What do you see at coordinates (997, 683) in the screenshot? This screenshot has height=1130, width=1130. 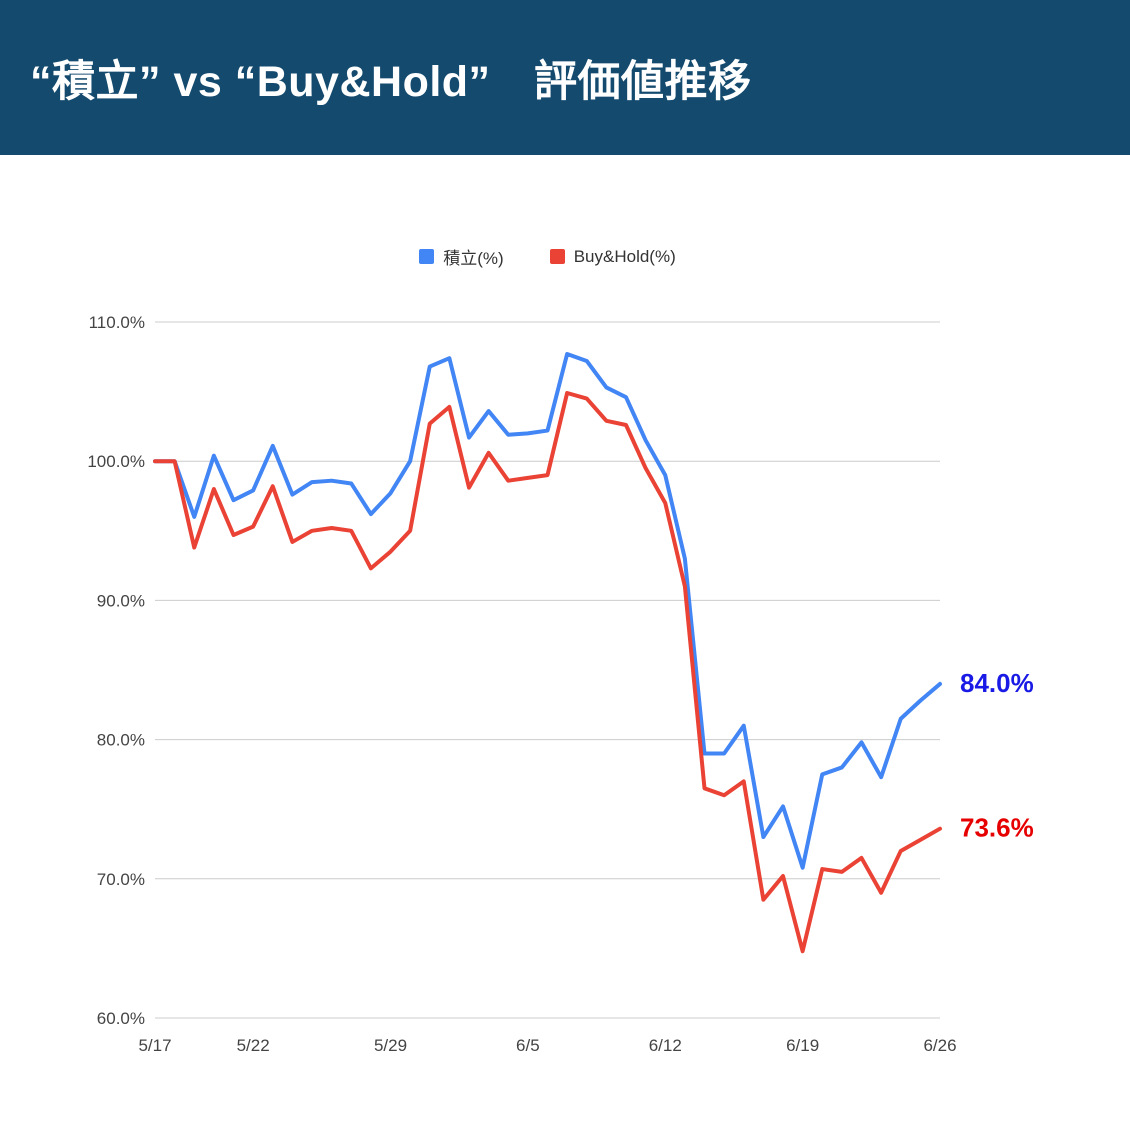 I see `end-label-0: 84.0%` at bounding box center [997, 683].